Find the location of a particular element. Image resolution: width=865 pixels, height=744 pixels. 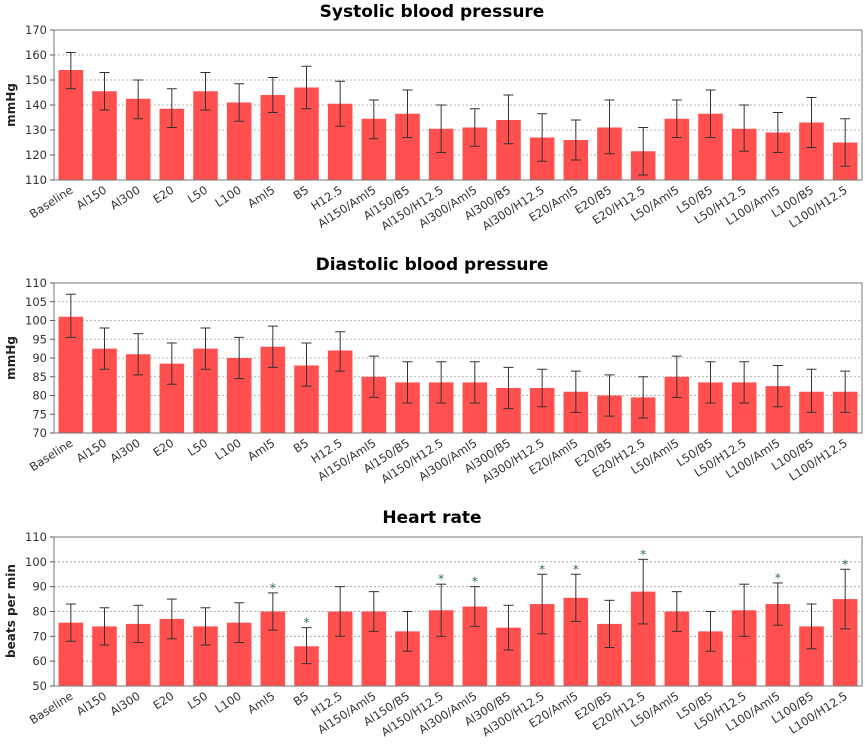

diastolic-x-tick-label: B5 is located at coordinates (301, 446).